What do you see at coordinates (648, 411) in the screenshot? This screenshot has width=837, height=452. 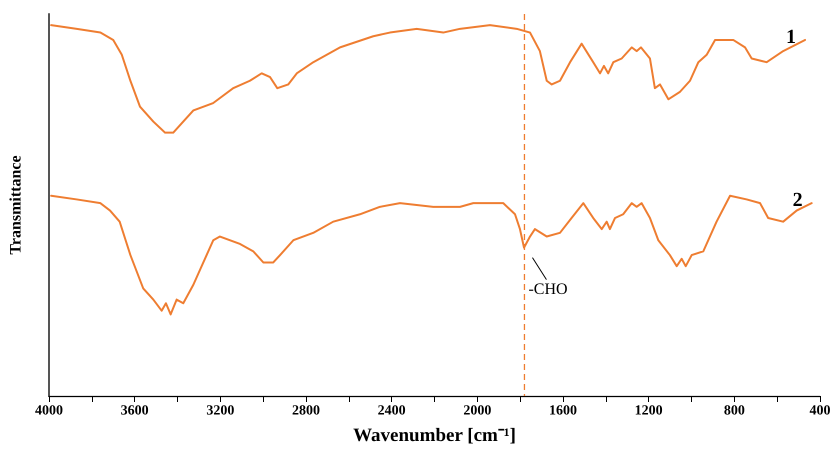 I see `x-tick-label: 1200` at bounding box center [648, 411].